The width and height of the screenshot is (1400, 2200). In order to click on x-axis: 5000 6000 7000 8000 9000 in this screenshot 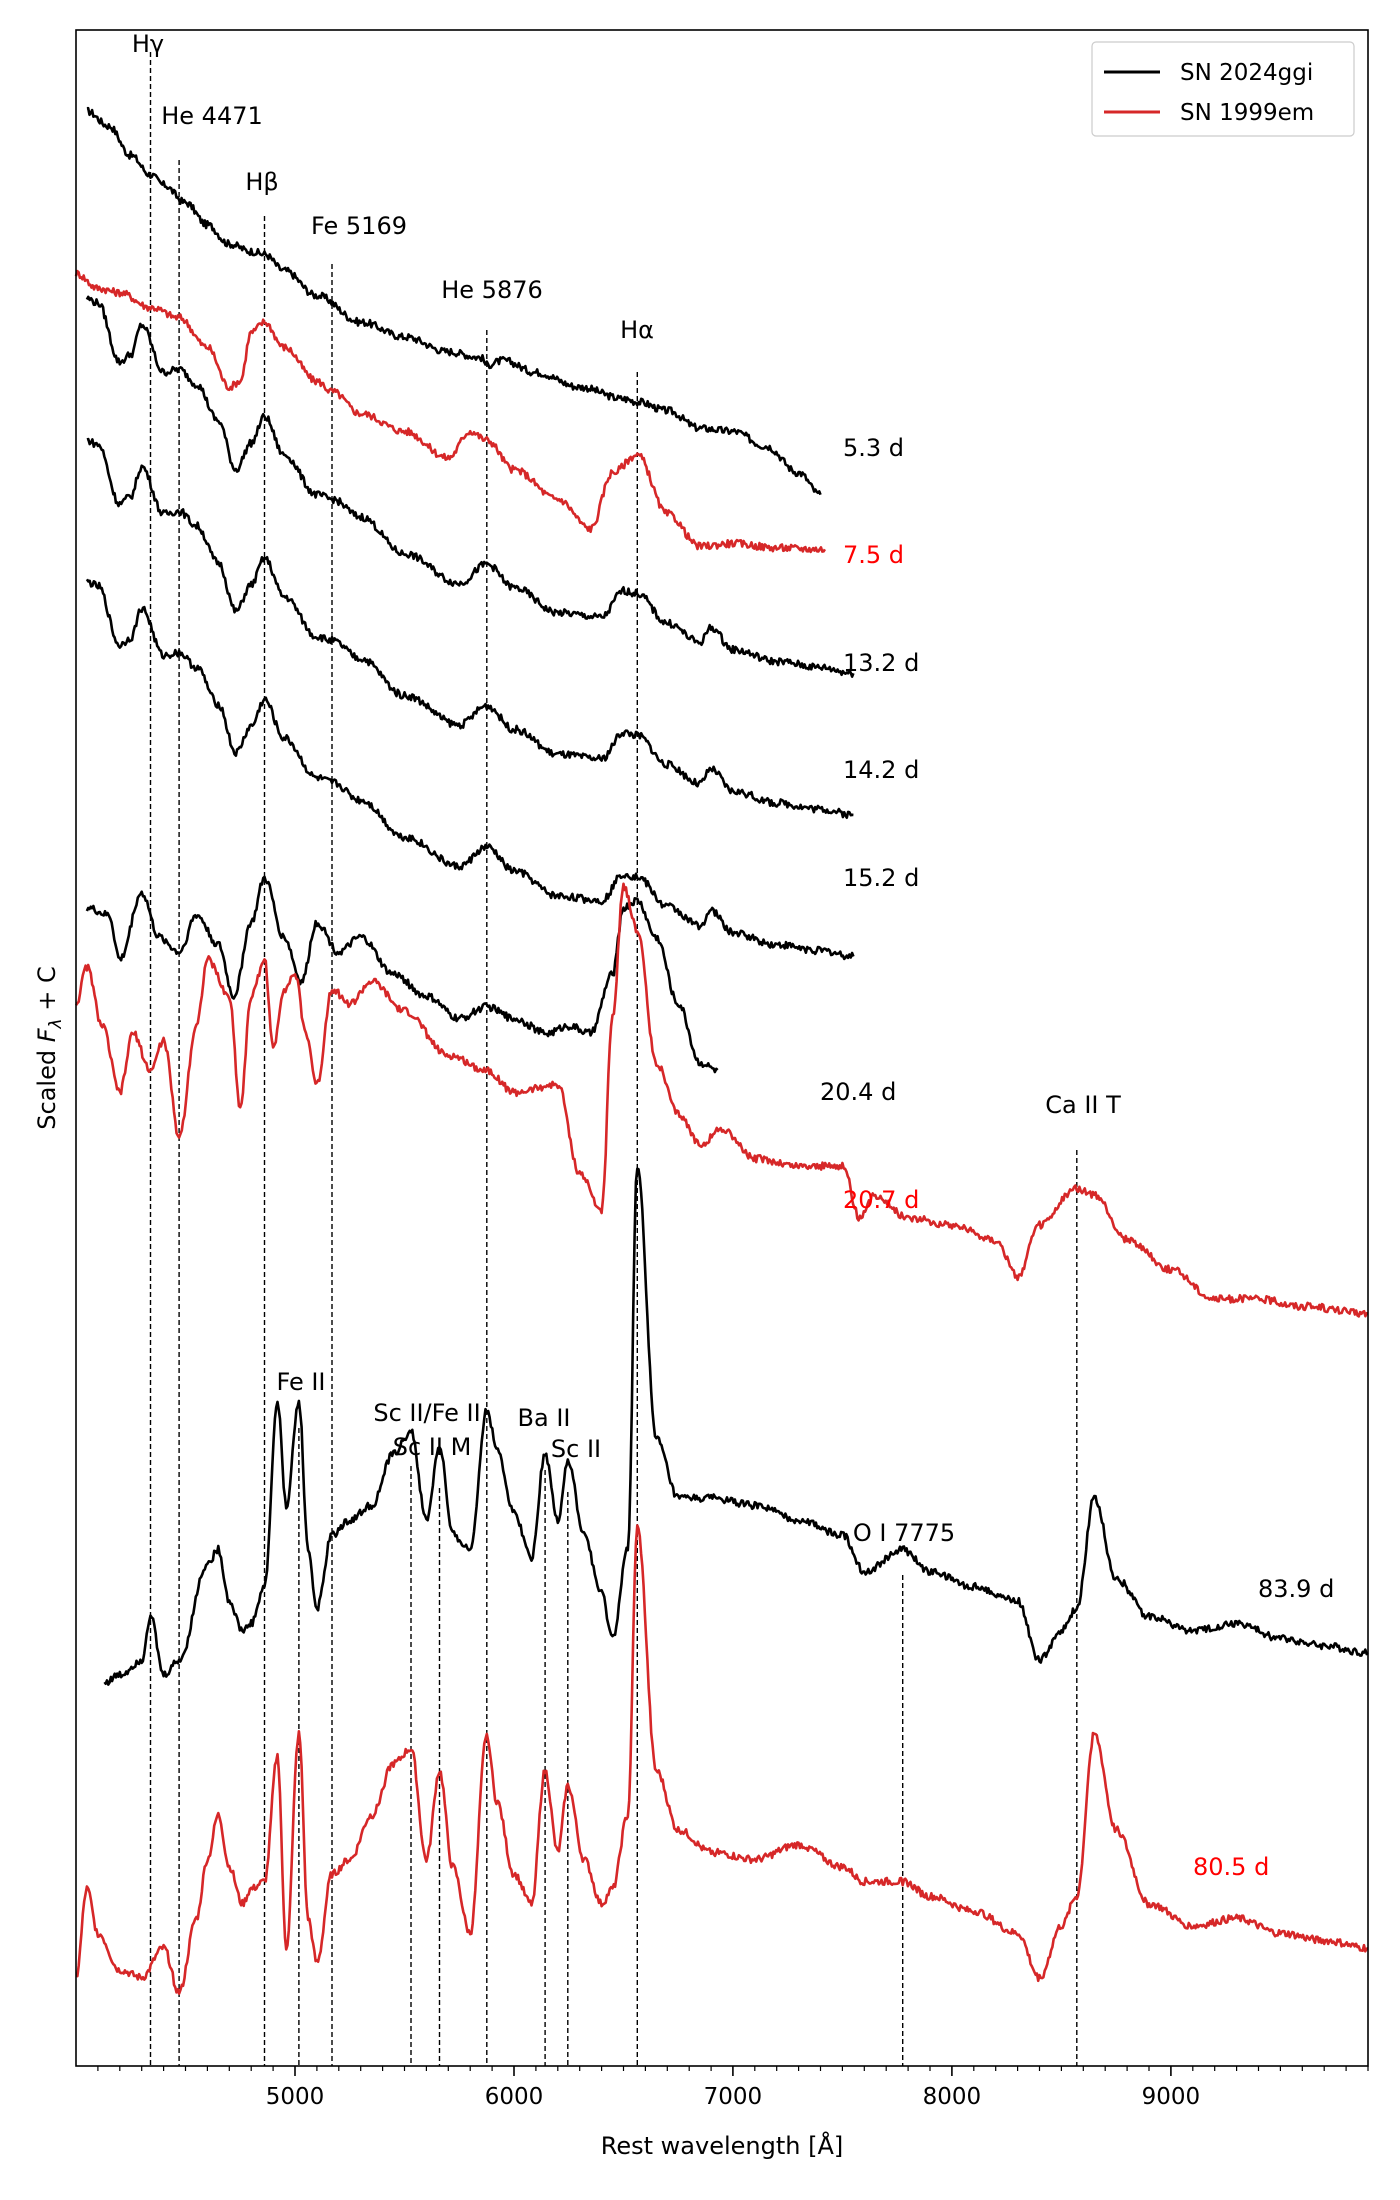, I will do `click(733, 2088)`.